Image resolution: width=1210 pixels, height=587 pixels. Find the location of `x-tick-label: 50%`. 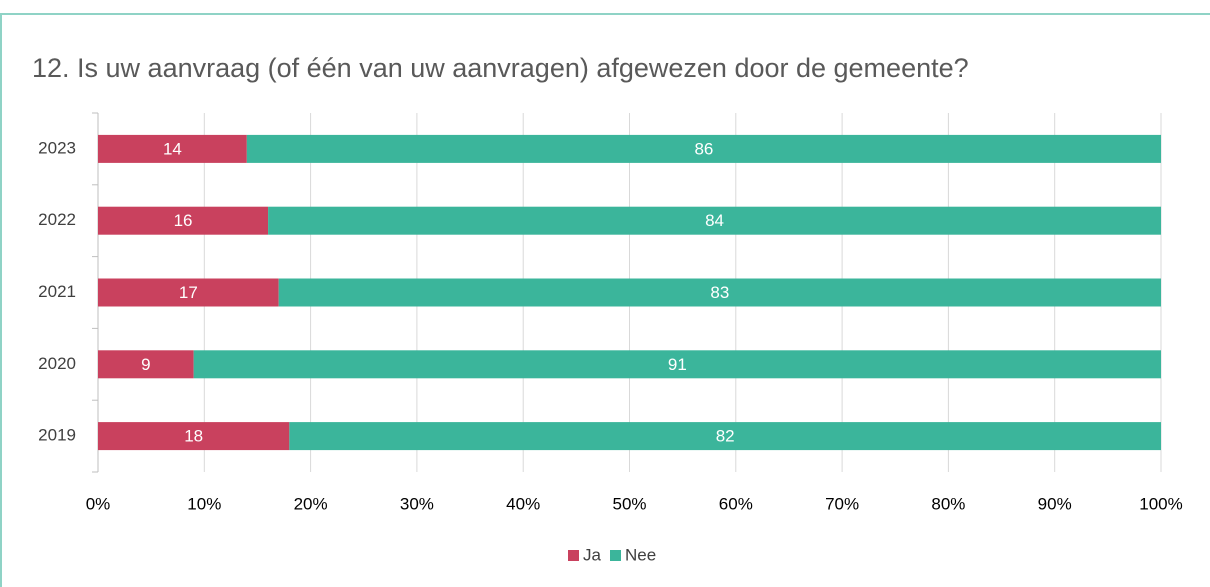

x-tick-label: 50% is located at coordinates (629, 503).